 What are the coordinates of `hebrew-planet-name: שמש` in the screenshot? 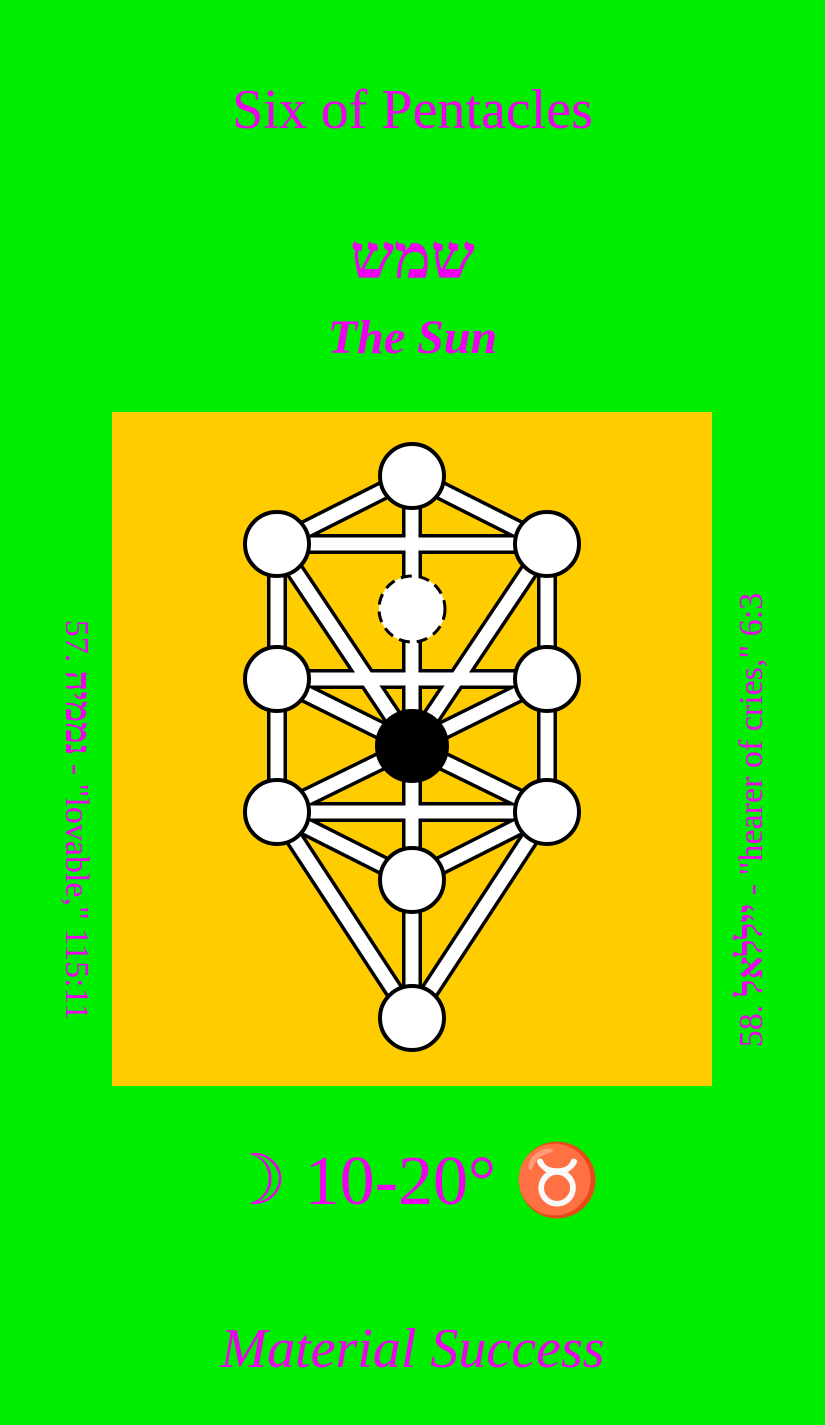 It's located at (412, 258).